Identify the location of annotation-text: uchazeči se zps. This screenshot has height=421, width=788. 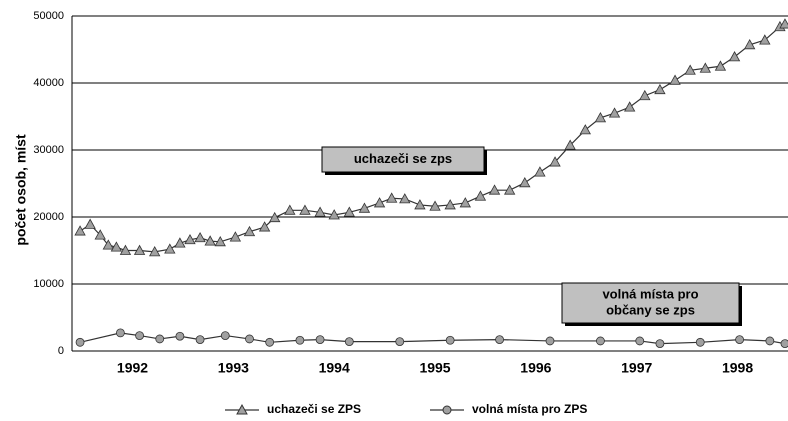
(403, 158).